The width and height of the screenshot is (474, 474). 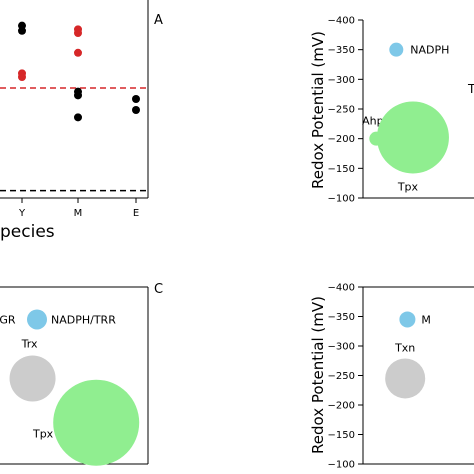 What do you see at coordinates (470, 89) in the screenshot?
I see `panel-b-partial-label: T` at bounding box center [470, 89].